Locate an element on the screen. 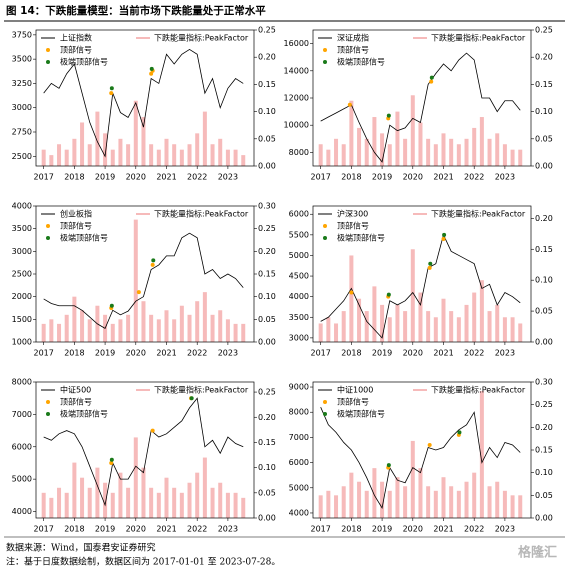 The image size is (569, 570). y-tick-label: 5000 is located at coordinates (299, 255).